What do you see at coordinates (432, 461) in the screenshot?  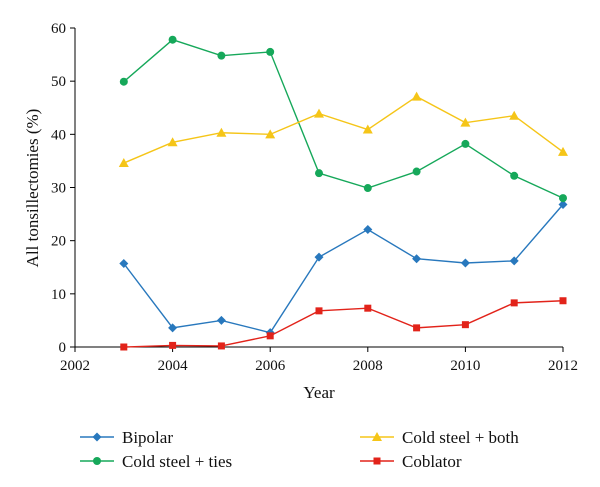 I see `legend-label: Coblator` at bounding box center [432, 461].